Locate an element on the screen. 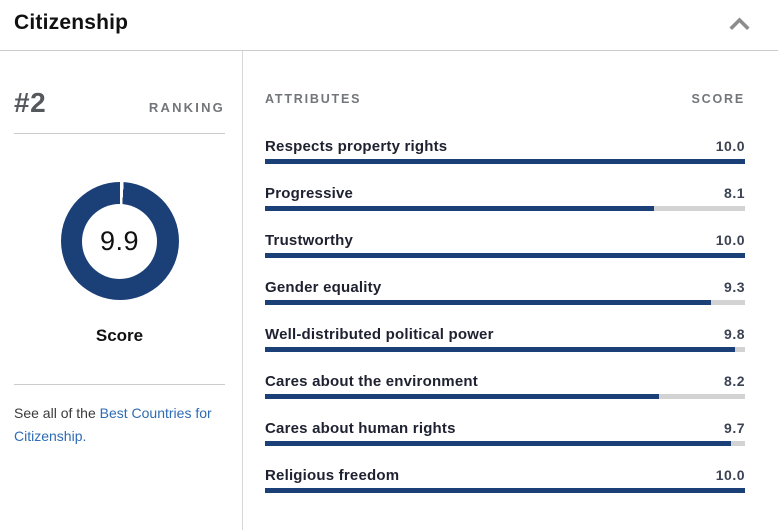 The height and width of the screenshot is (530, 778). donut-score-value: 9.9 is located at coordinates (119, 240).